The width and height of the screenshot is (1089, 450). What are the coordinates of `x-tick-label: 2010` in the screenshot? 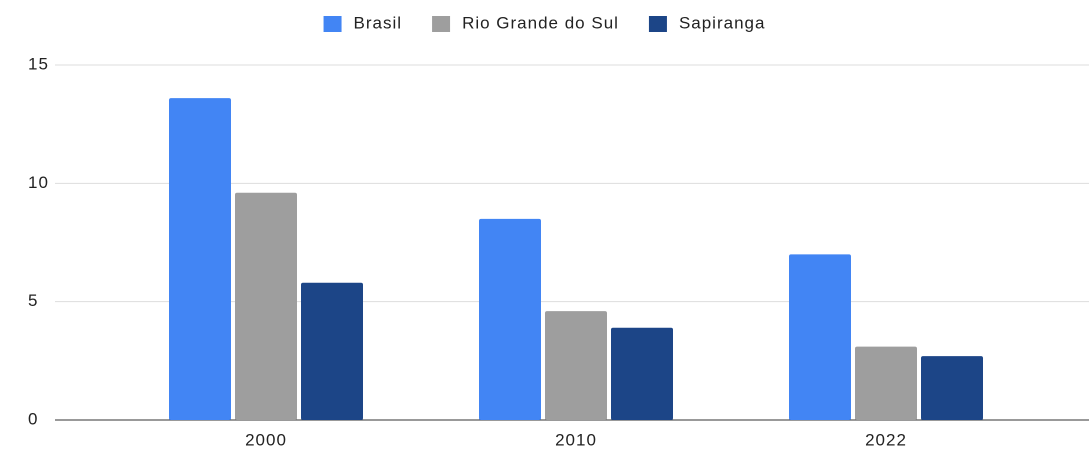 It's located at (576, 439).